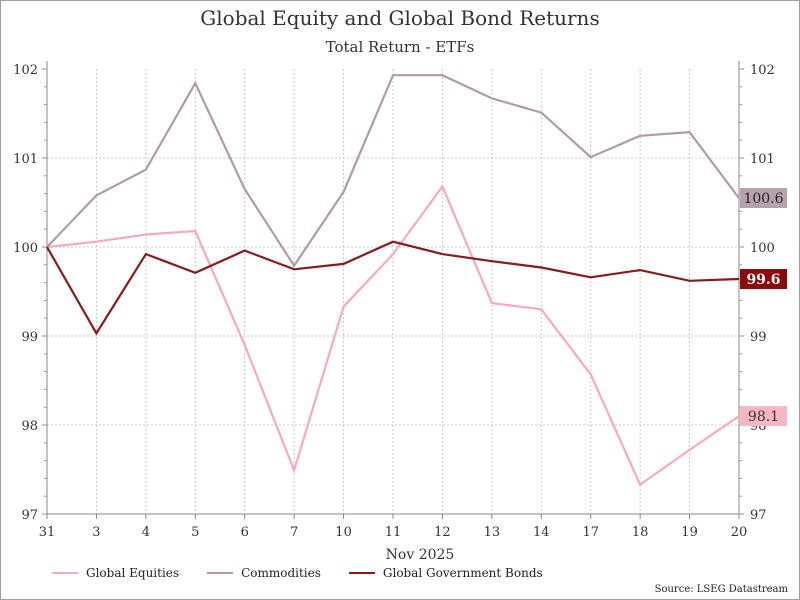 The width and height of the screenshot is (800, 600). I want to click on end-label-text: 100.6, so click(763, 199).